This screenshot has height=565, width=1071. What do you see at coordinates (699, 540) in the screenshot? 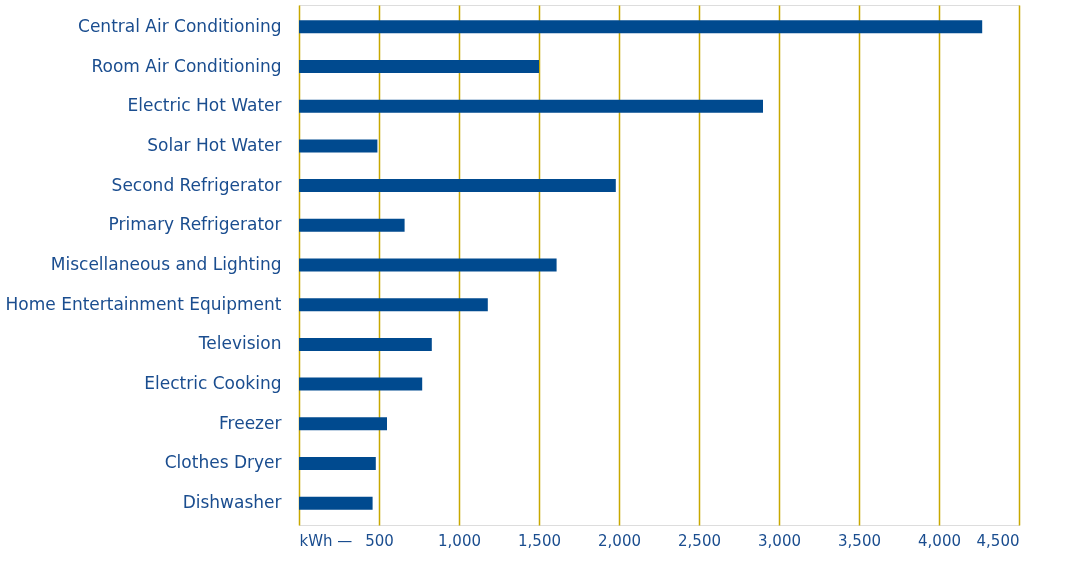
I see `x-tick-label: 2,500` at bounding box center [699, 540].